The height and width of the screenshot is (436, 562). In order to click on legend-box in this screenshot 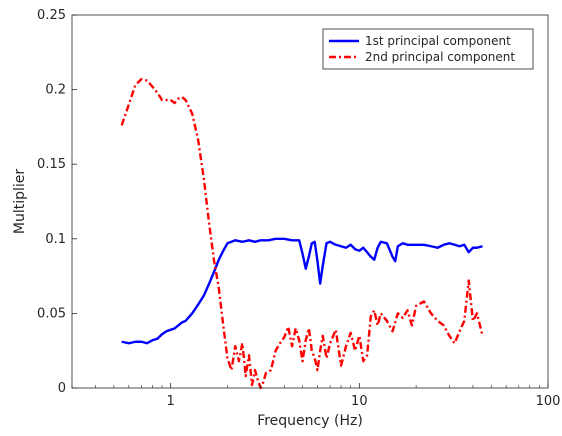, I will do `click(428, 49)`.